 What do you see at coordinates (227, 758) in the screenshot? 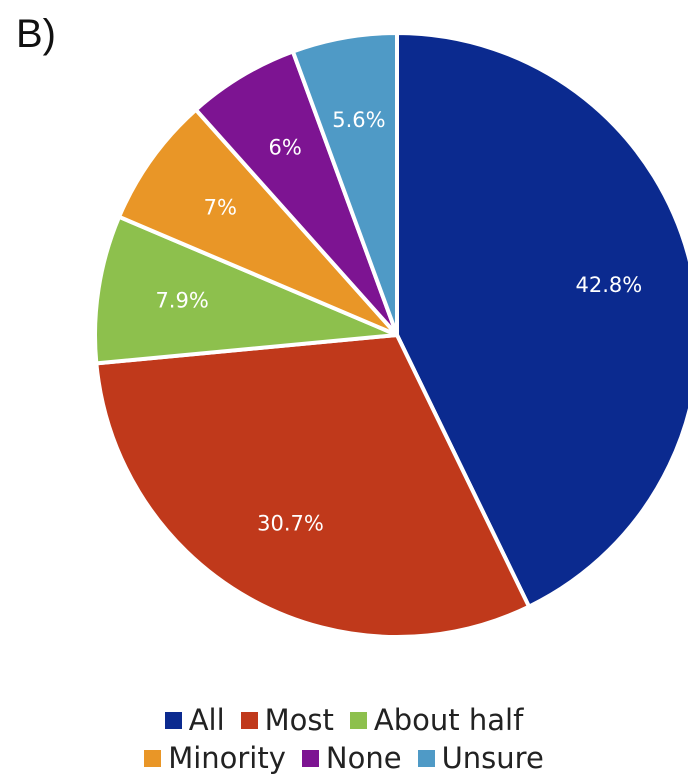
I see `legend-label-minority: Minority` at bounding box center [227, 758].